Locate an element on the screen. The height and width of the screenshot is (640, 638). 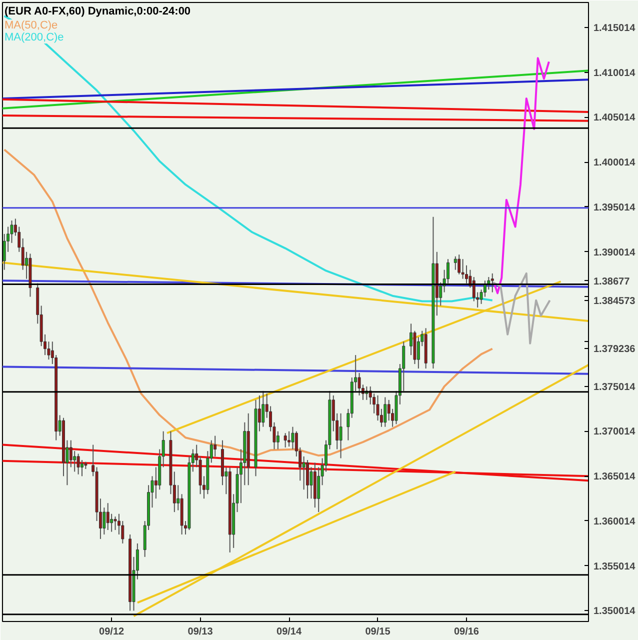
y-tick-label: 1.365014 is located at coordinates (615, 477).